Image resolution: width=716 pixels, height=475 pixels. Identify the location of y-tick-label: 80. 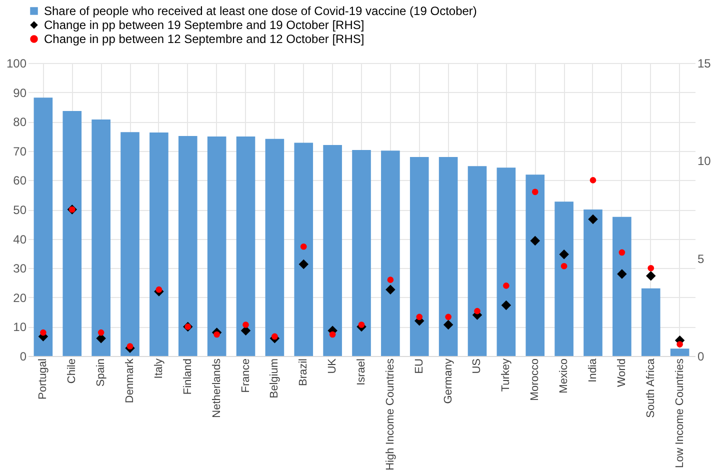
(20, 122).